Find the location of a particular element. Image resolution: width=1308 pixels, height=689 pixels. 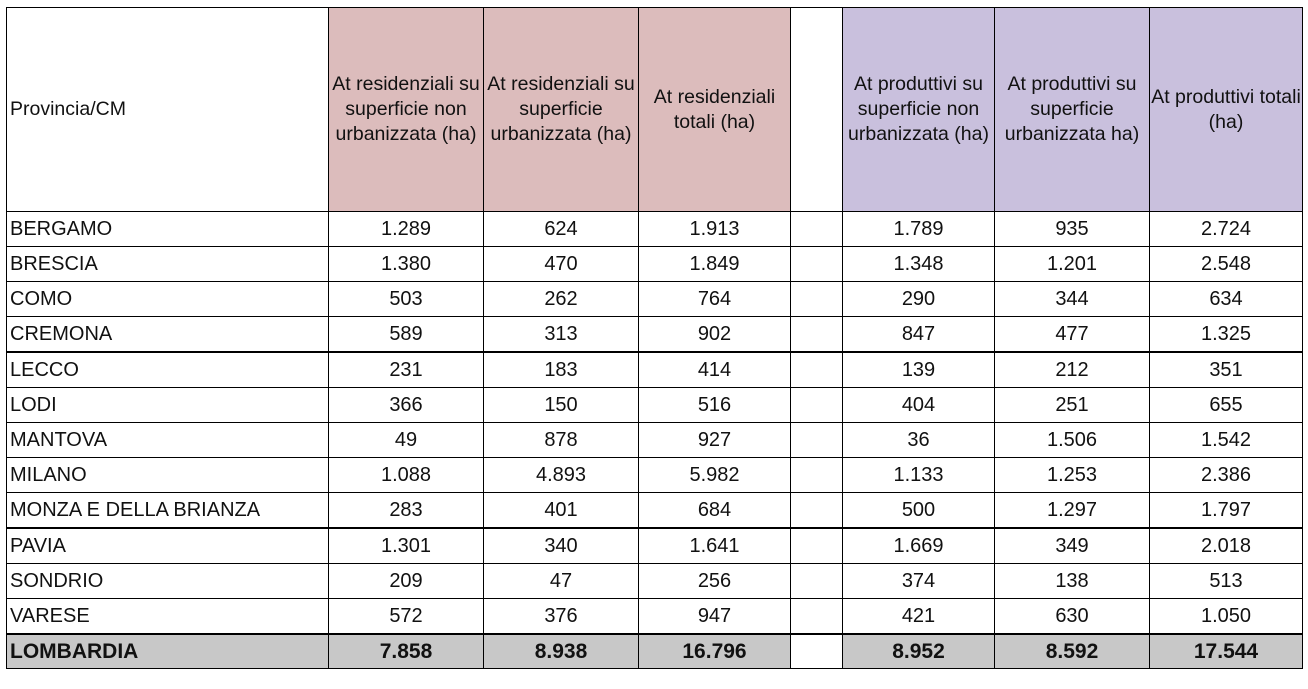

cell-total-prod-urb: 8.592 is located at coordinates (1072, 651).